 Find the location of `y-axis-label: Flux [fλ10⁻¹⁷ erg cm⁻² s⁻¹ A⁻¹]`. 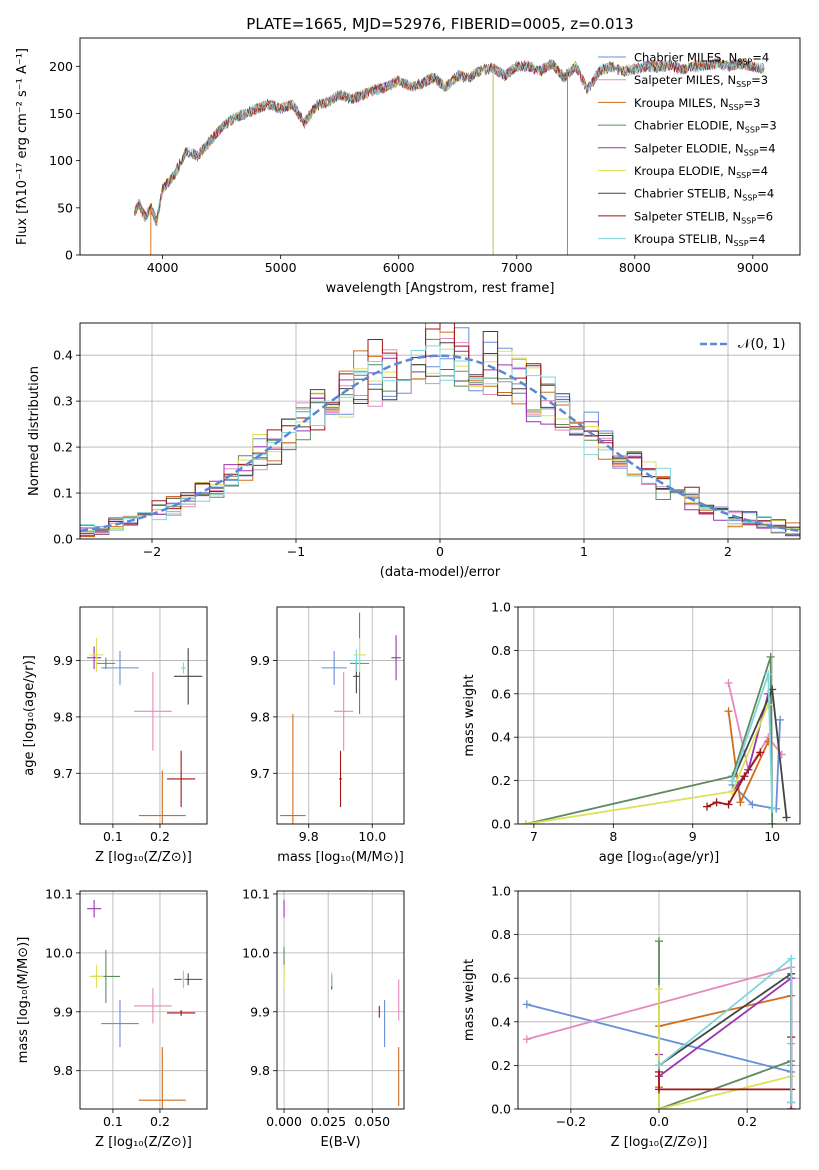

y-axis-label: Flux [fλ10⁻¹⁷ erg cm⁻² s⁻¹ A⁻¹] is located at coordinates (22, 146).